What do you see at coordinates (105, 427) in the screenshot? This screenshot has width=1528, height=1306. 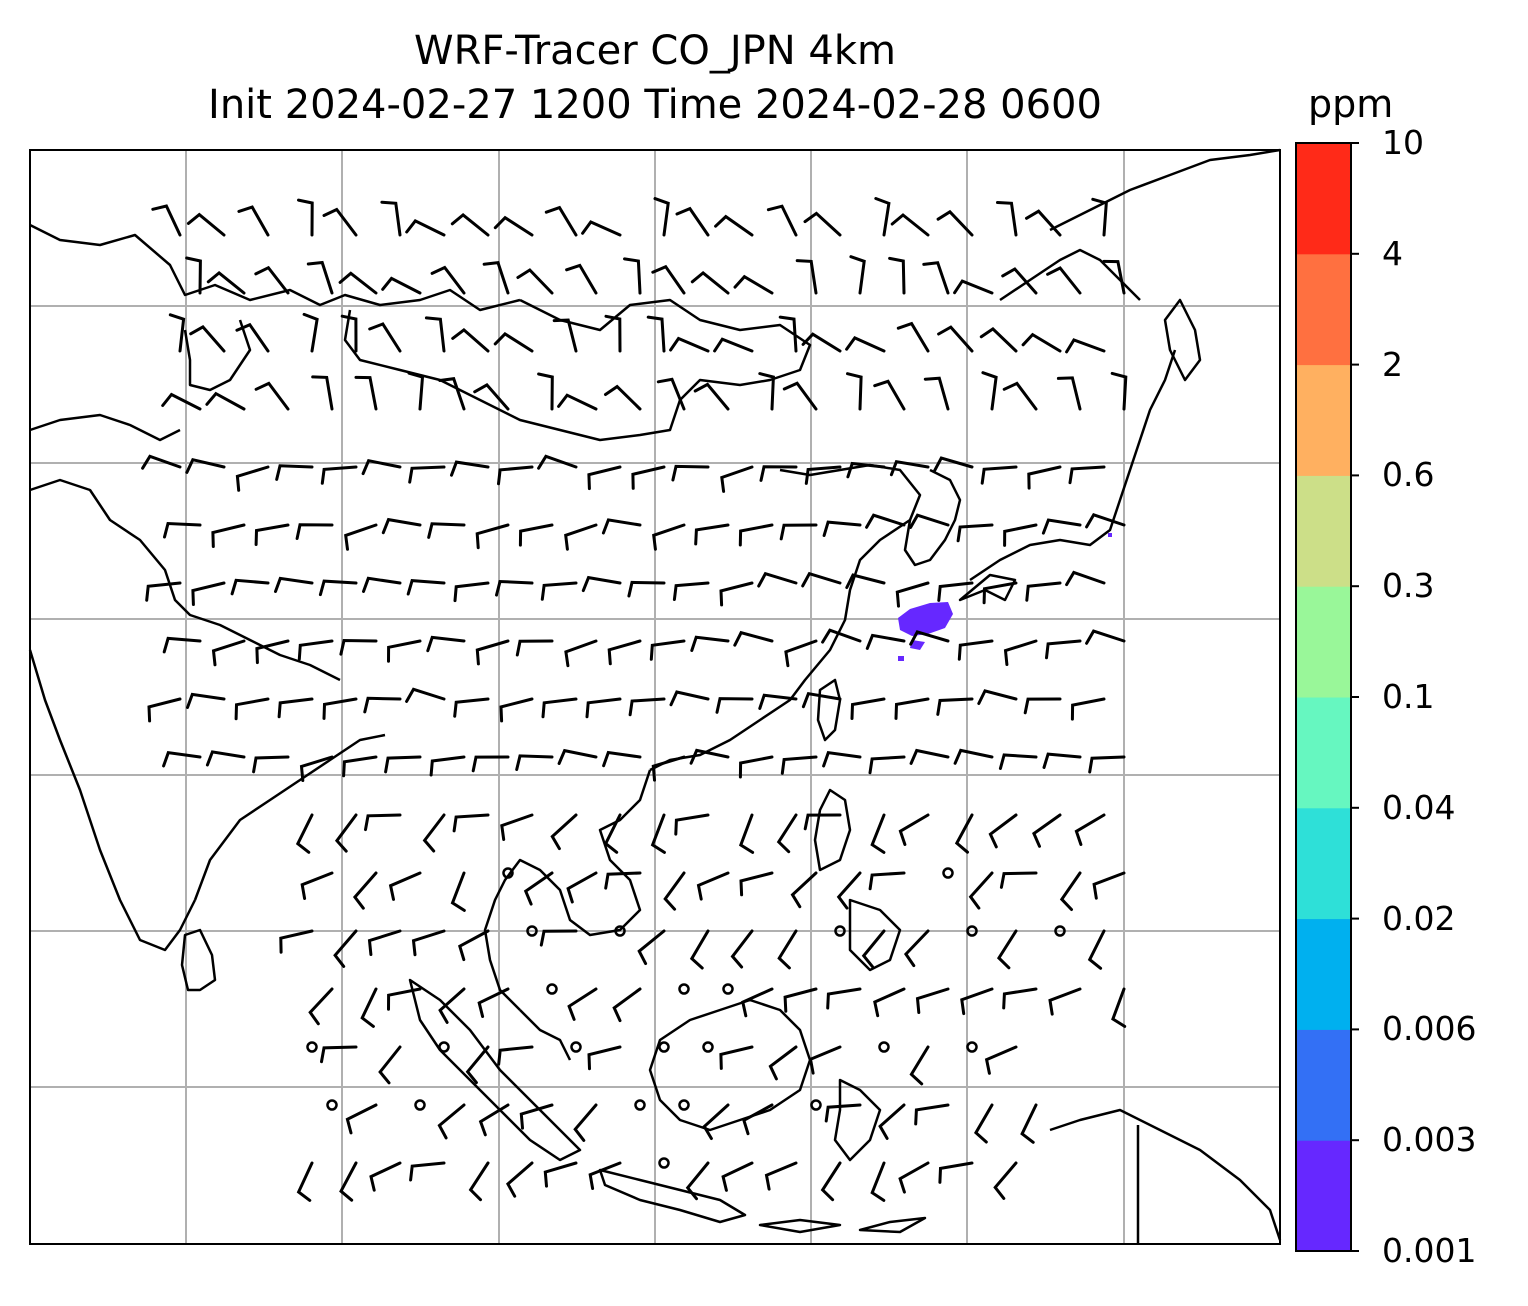 I see `central-asia-border` at bounding box center [105, 427].